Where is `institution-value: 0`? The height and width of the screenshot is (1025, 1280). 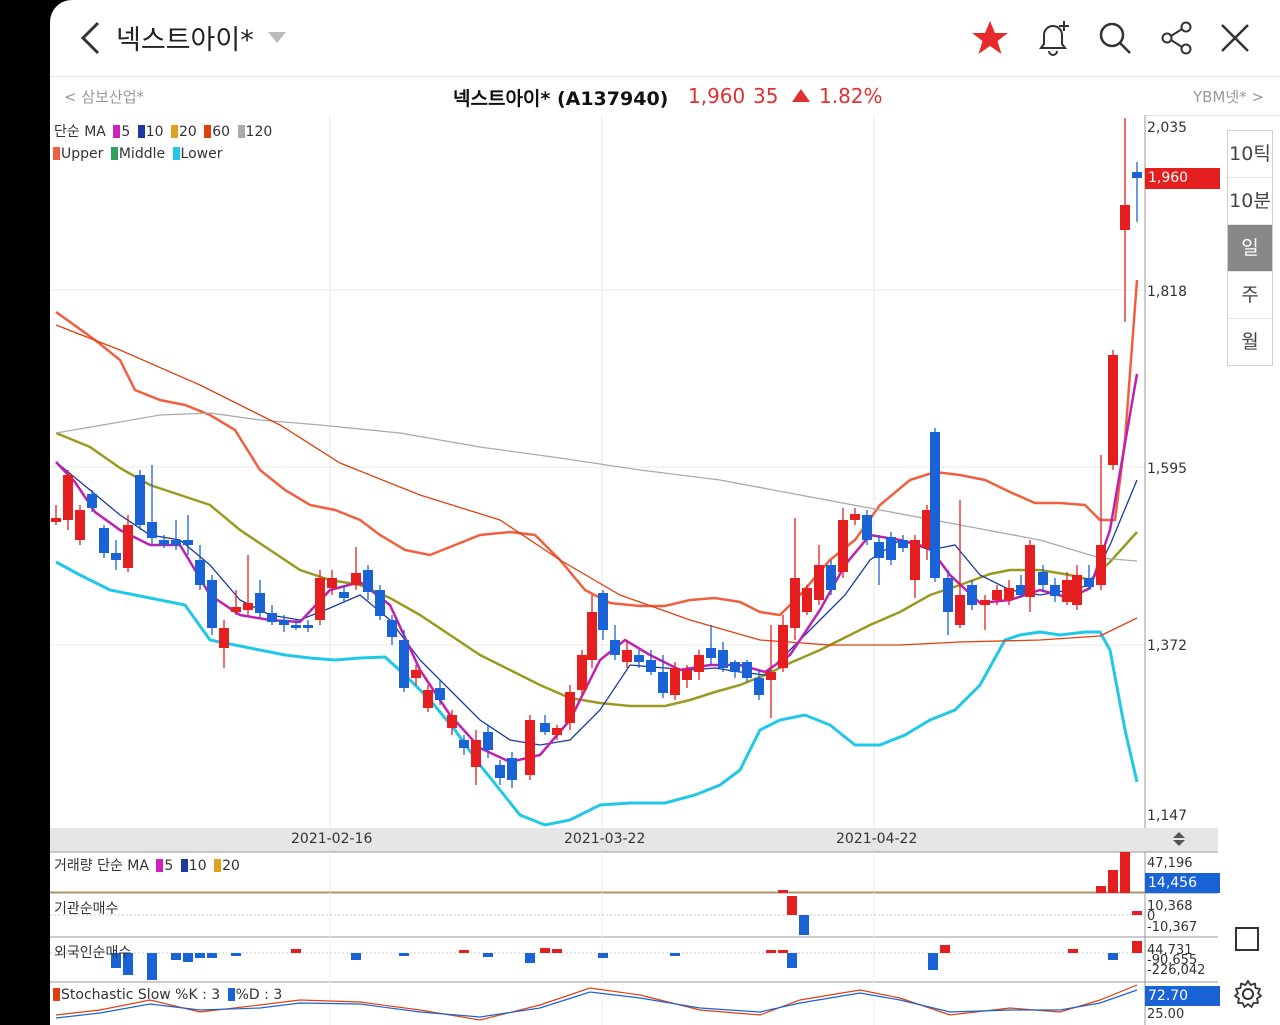
institution-value: 0 is located at coordinates (1151, 916).